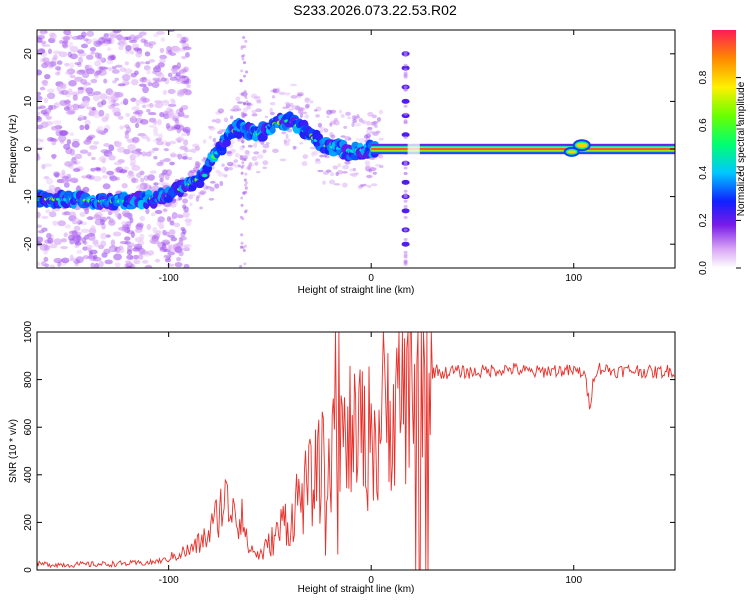 The image size is (750, 600). Describe the element at coordinates (572, 152) in the screenshot. I see `spectrogram-carrier-bump` at that location.